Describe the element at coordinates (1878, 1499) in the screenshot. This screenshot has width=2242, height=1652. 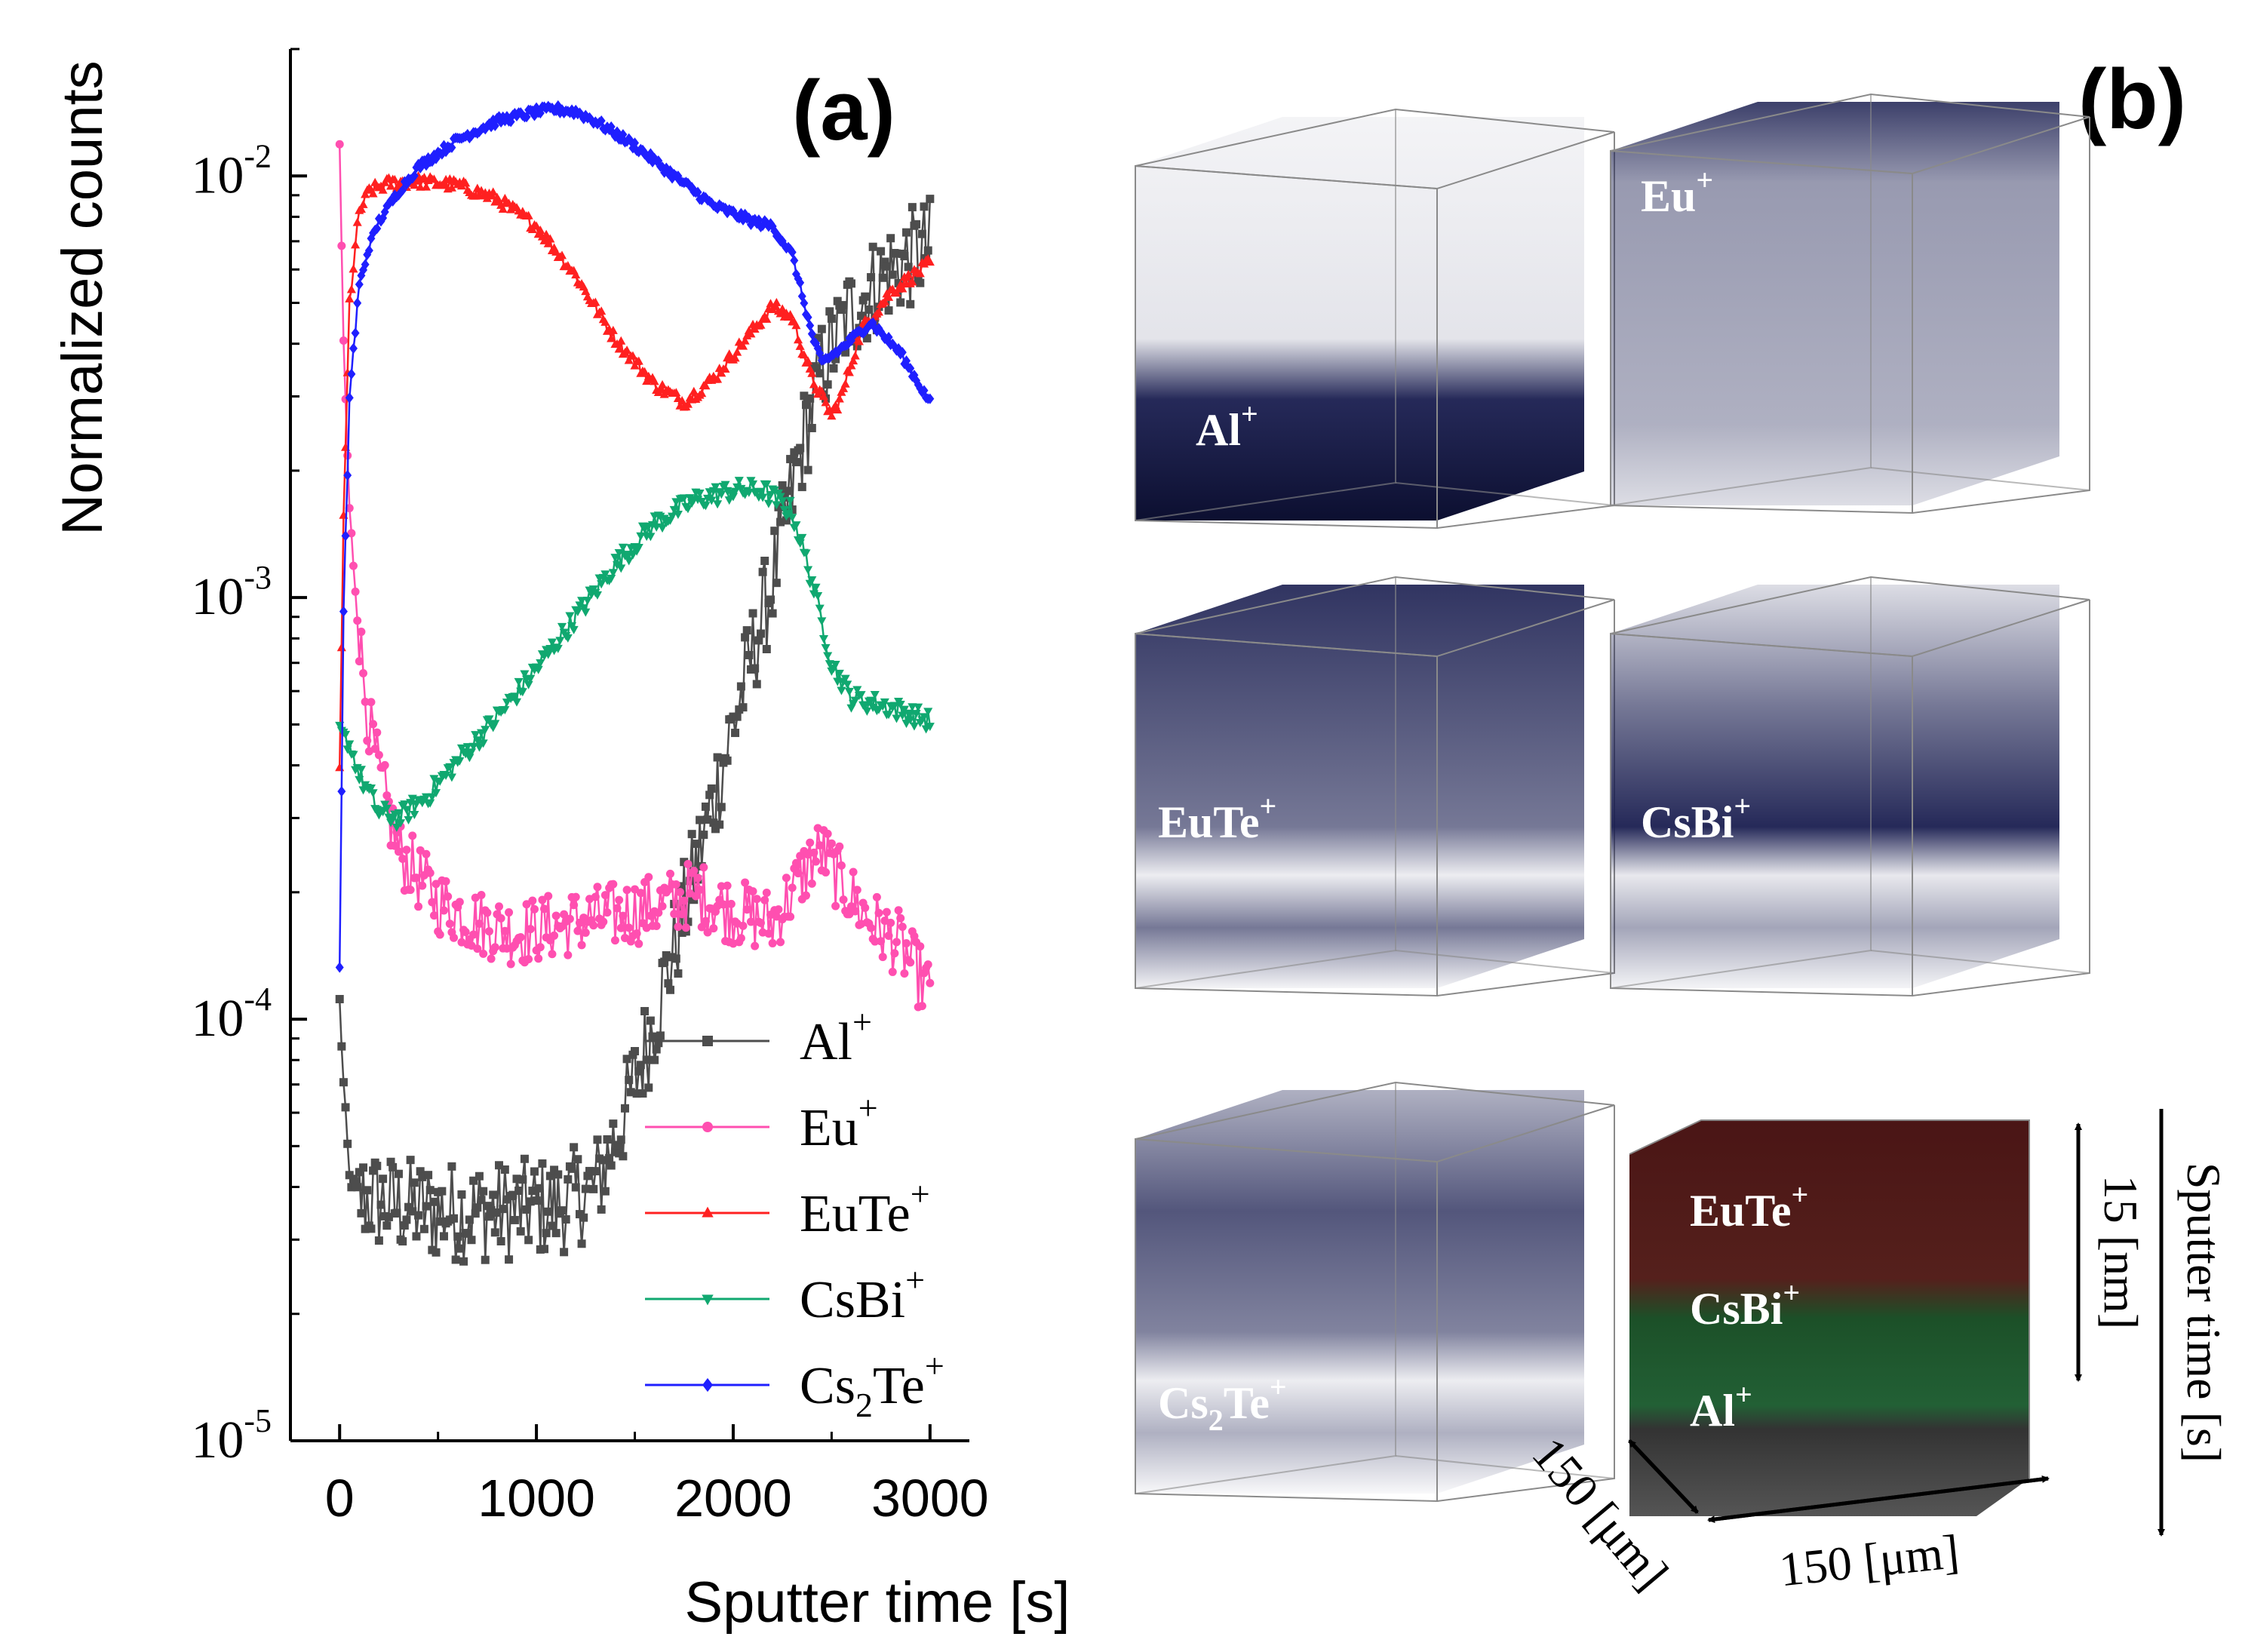
I see `width-arrow-back` at that location.